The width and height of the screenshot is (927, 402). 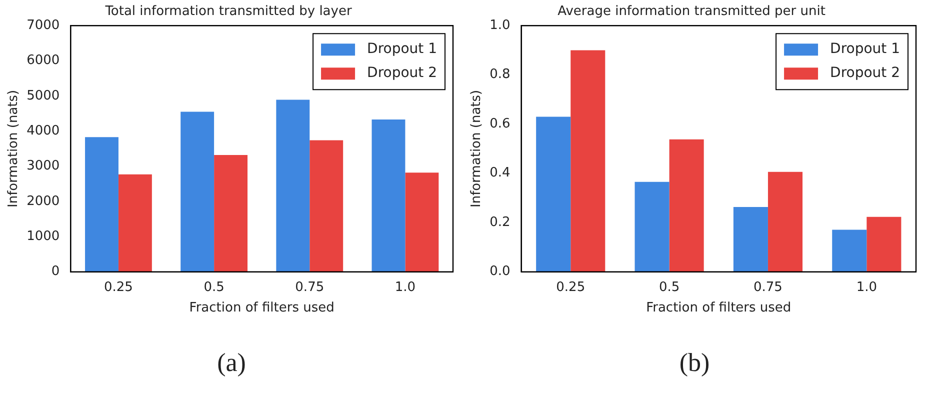 I want to click on y-tick-label: 0.6, so click(x=500, y=124).